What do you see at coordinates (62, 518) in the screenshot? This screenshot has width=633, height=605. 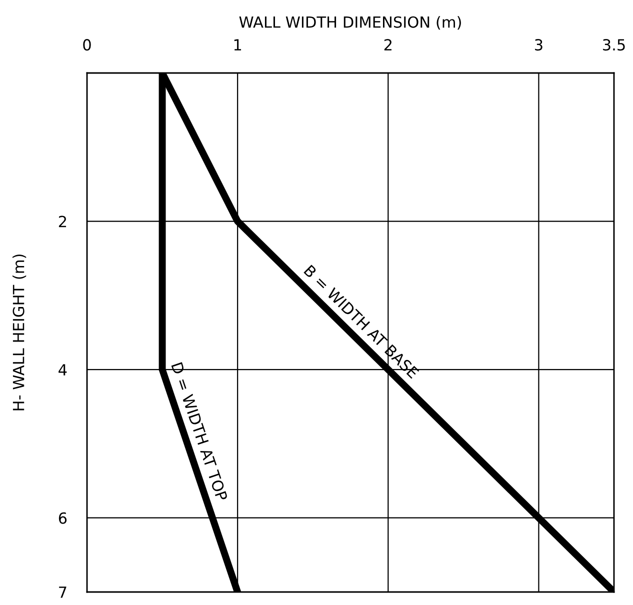 I see `y-tick-label: 6` at bounding box center [62, 518].